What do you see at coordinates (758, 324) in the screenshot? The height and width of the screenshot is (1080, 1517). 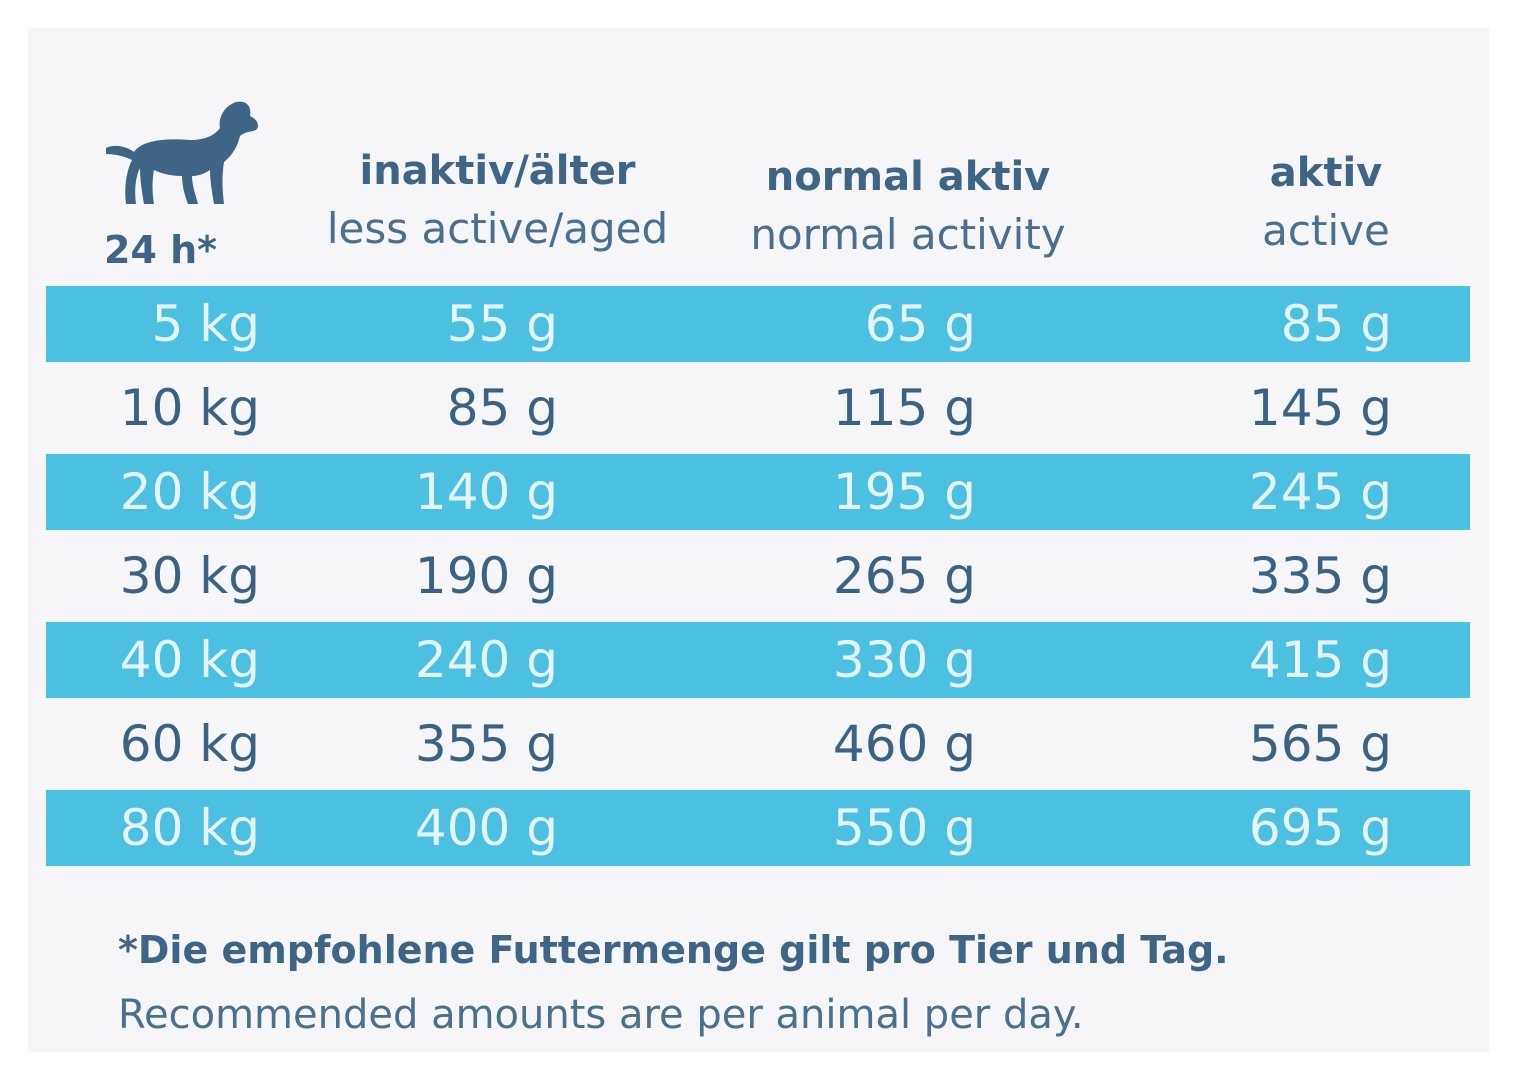 I see `table-row: 5 kg 55 g 65 g 85 g` at bounding box center [758, 324].